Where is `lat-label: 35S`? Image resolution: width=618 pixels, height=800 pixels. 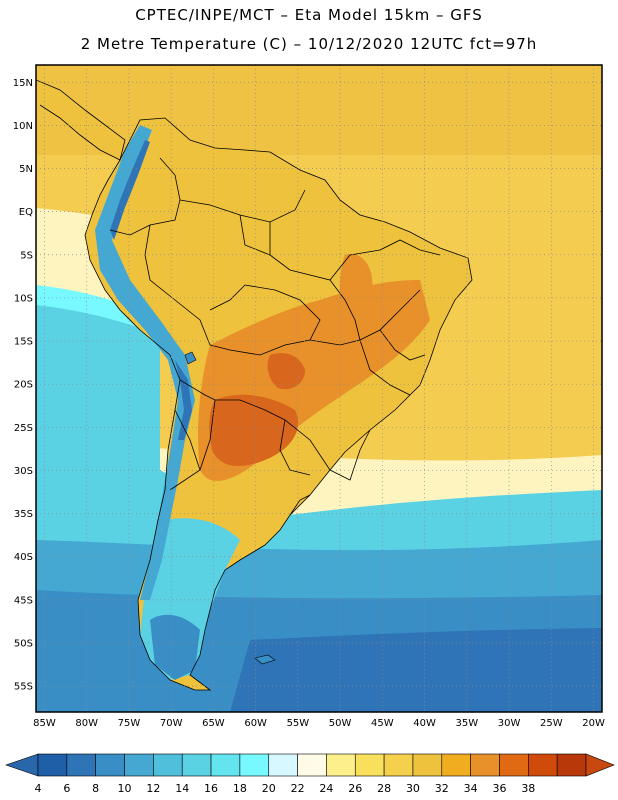
lat-label: 35S is located at coordinates (23, 514).